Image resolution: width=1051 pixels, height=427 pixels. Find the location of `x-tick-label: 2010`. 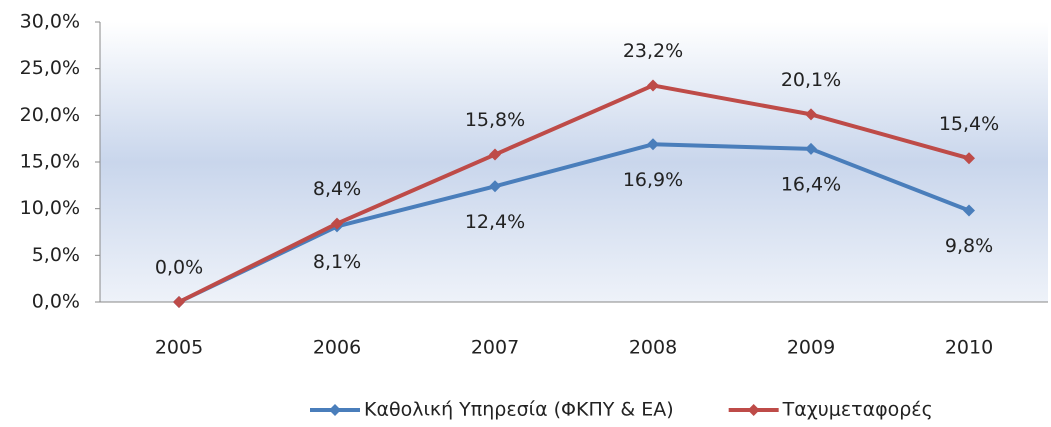

x-tick-label: 2010 is located at coordinates (969, 348).